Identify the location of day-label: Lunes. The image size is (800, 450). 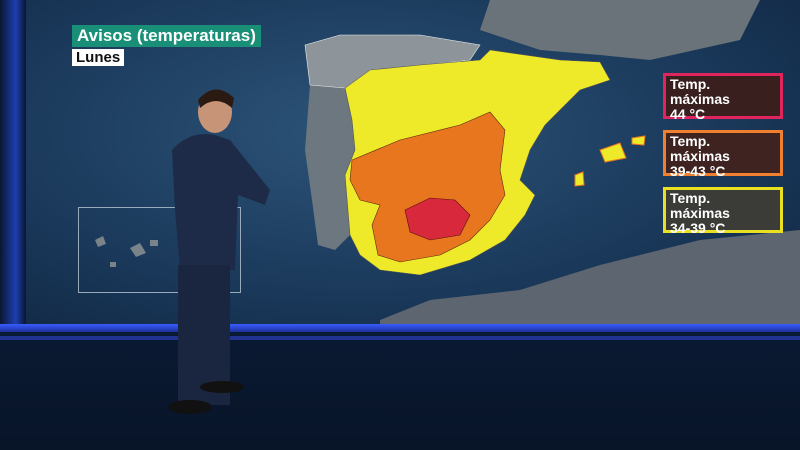
(98, 57).